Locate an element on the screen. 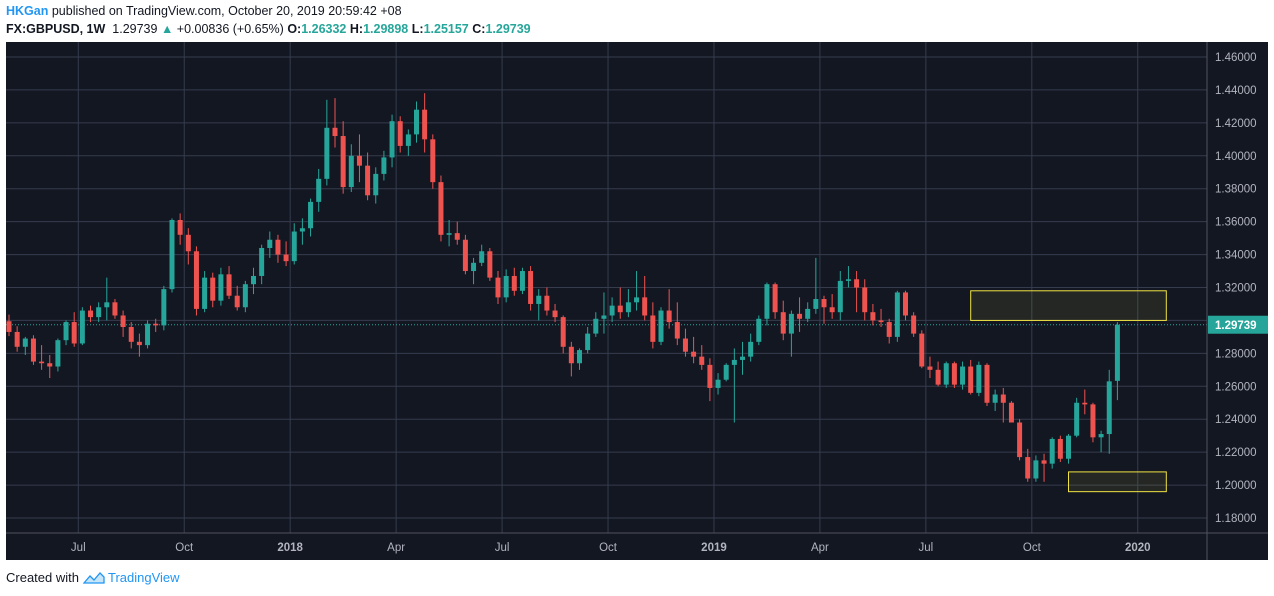 The width and height of the screenshot is (1274, 596). change-text: +0.00836 (+0.65%) is located at coordinates (230, 29).